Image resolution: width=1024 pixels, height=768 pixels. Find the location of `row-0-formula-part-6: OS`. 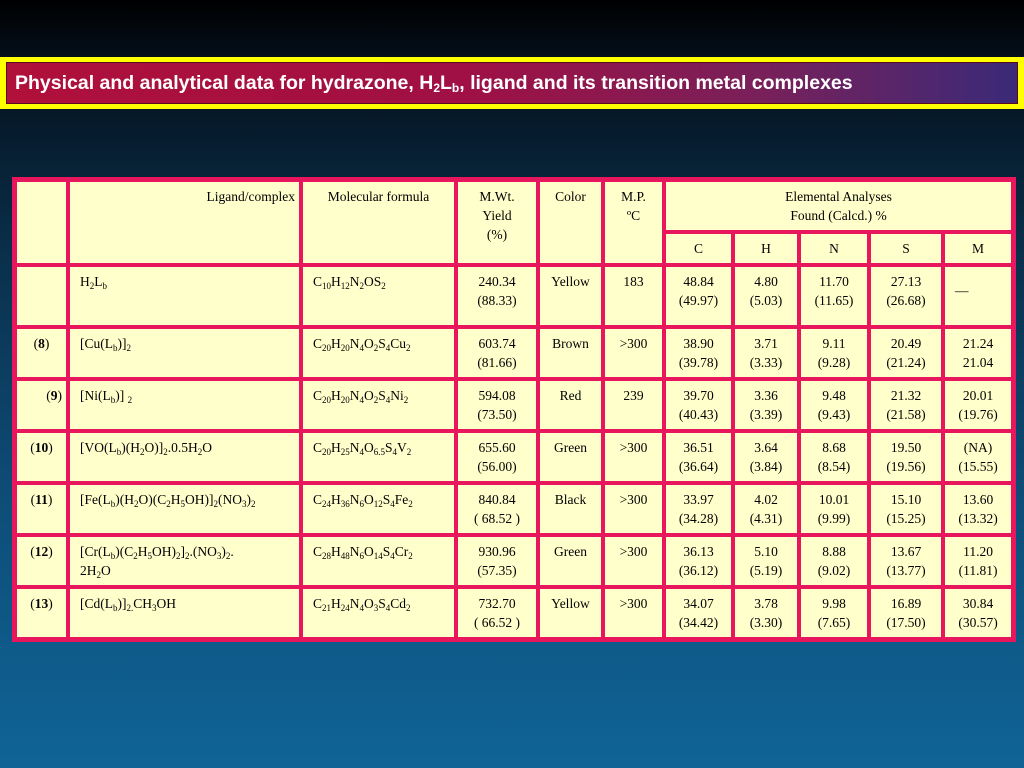

row-0-formula-part-6: OS is located at coordinates (373, 281).